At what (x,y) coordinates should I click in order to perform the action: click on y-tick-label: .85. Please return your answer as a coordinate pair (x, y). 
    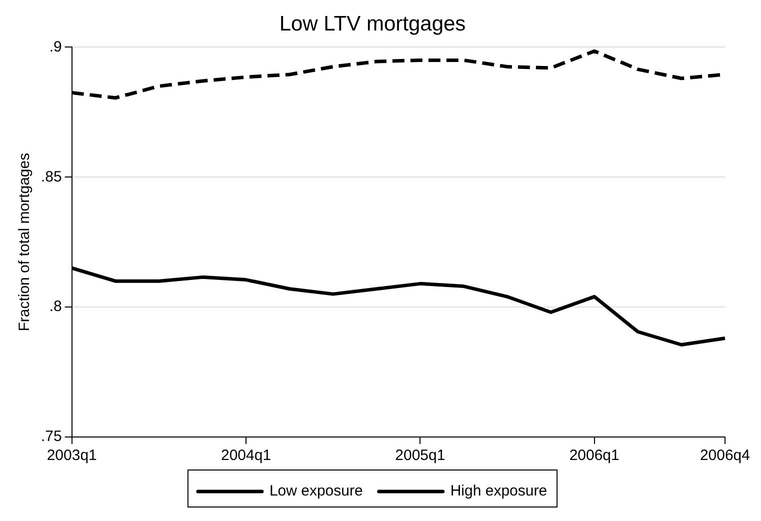
    Looking at the image, I should click on (51, 177).